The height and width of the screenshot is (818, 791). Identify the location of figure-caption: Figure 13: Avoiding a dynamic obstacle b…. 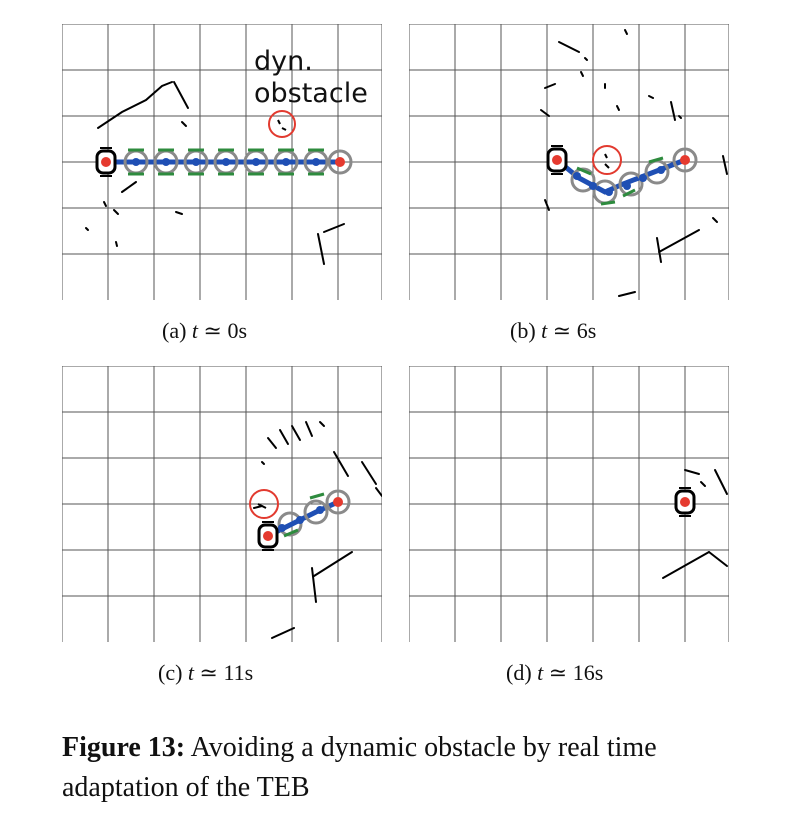
(412, 768).